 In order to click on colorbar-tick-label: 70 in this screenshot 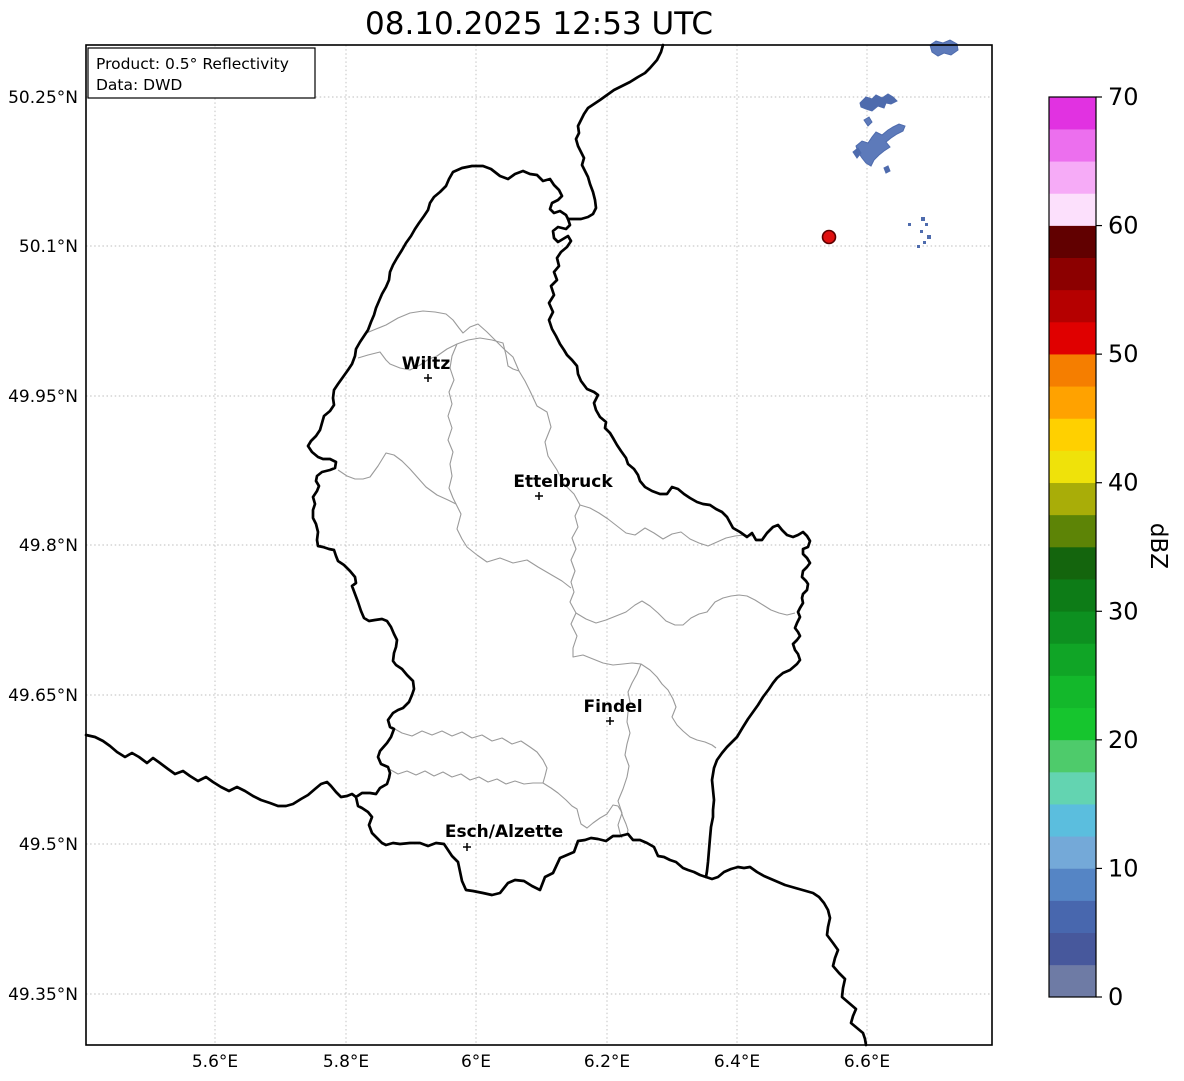, I will do `click(1123, 97)`.